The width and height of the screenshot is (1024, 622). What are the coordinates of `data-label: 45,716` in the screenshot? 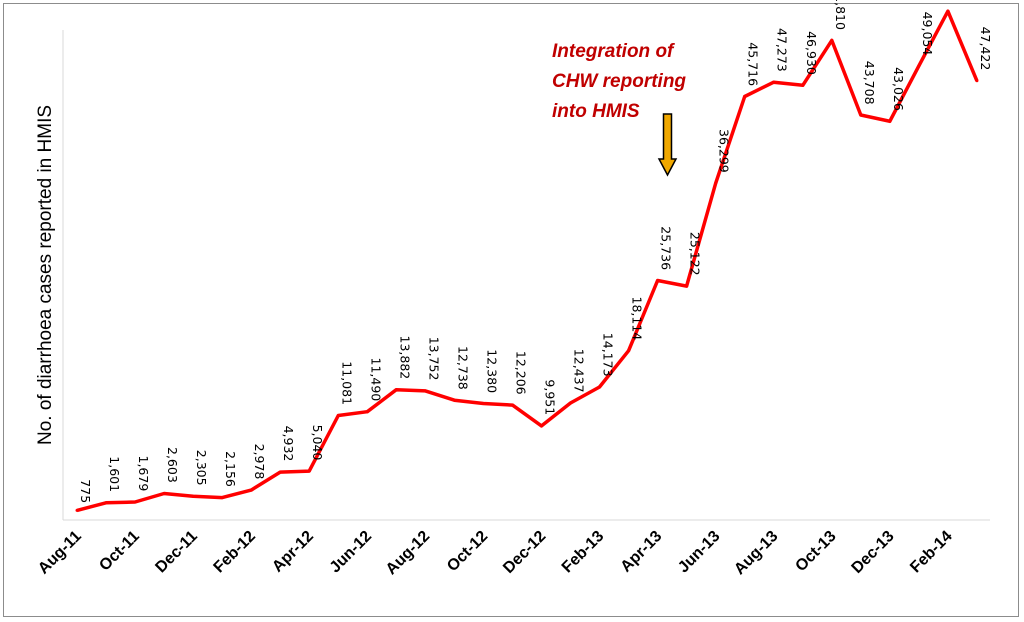 It's located at (753, 64).